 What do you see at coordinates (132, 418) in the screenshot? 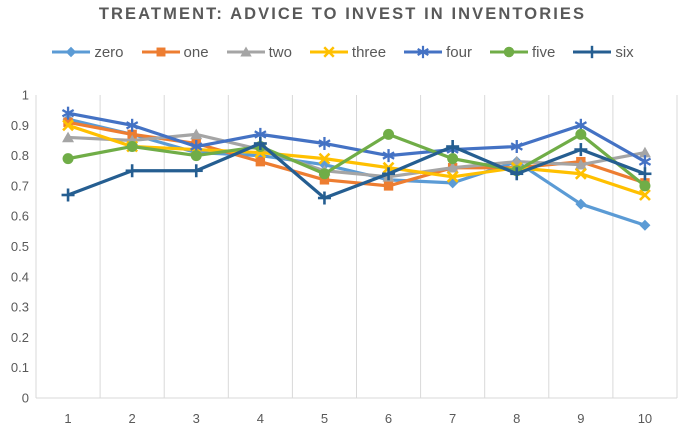
I see `x-tick-label: 2` at bounding box center [132, 418].